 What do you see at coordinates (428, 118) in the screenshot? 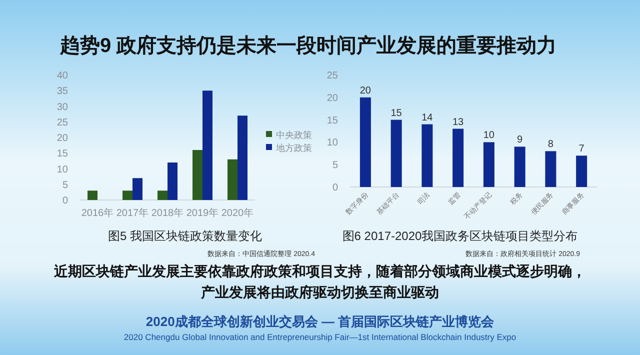
I see `data-label: 14` at bounding box center [428, 118].